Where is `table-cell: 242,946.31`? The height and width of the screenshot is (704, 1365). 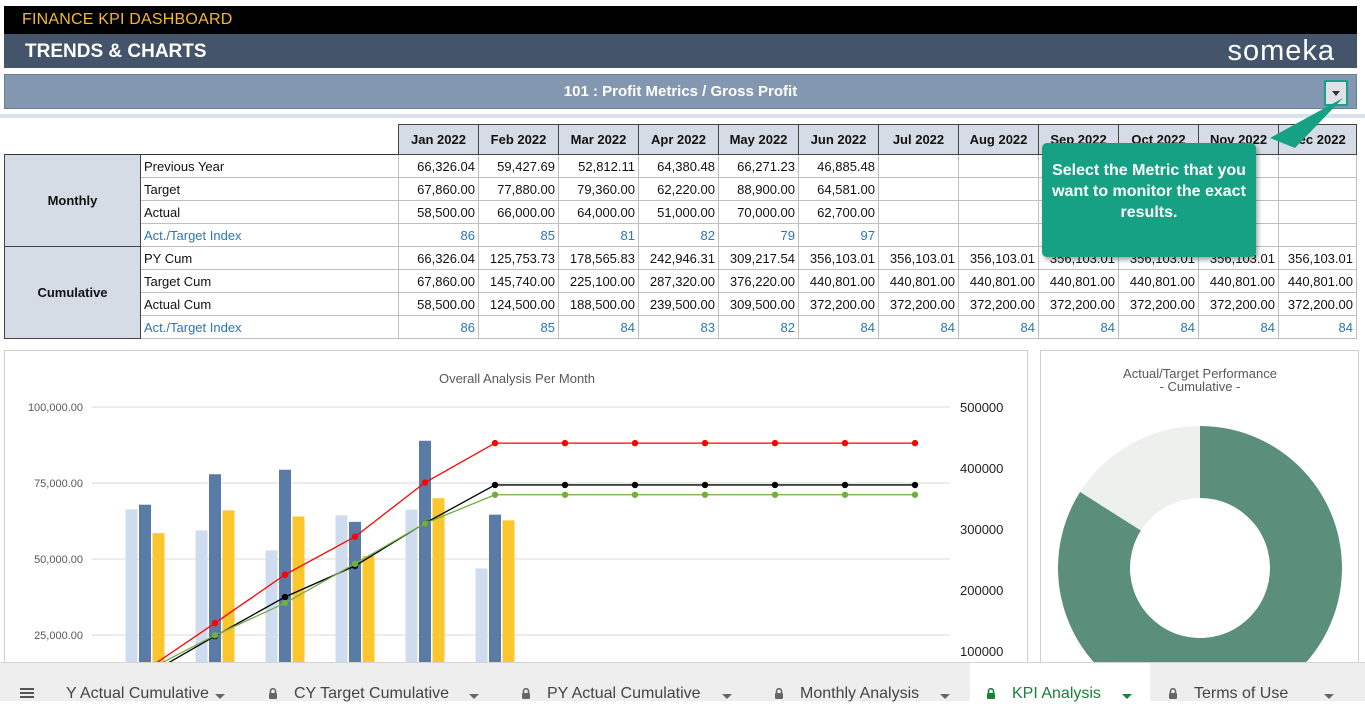 table-cell: 242,946.31 is located at coordinates (678, 258).